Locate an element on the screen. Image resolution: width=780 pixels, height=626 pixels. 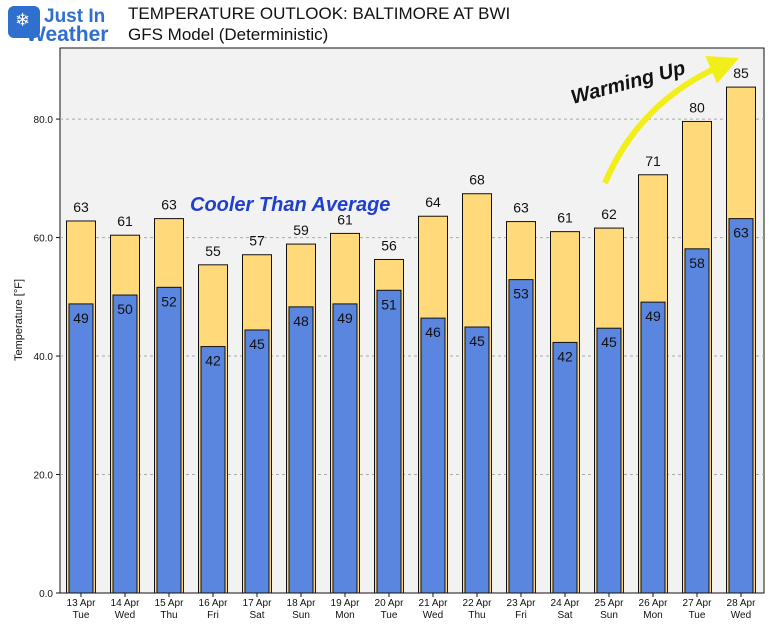
x-tick-label-date: 22 Apr is located at coordinates (478, 603).